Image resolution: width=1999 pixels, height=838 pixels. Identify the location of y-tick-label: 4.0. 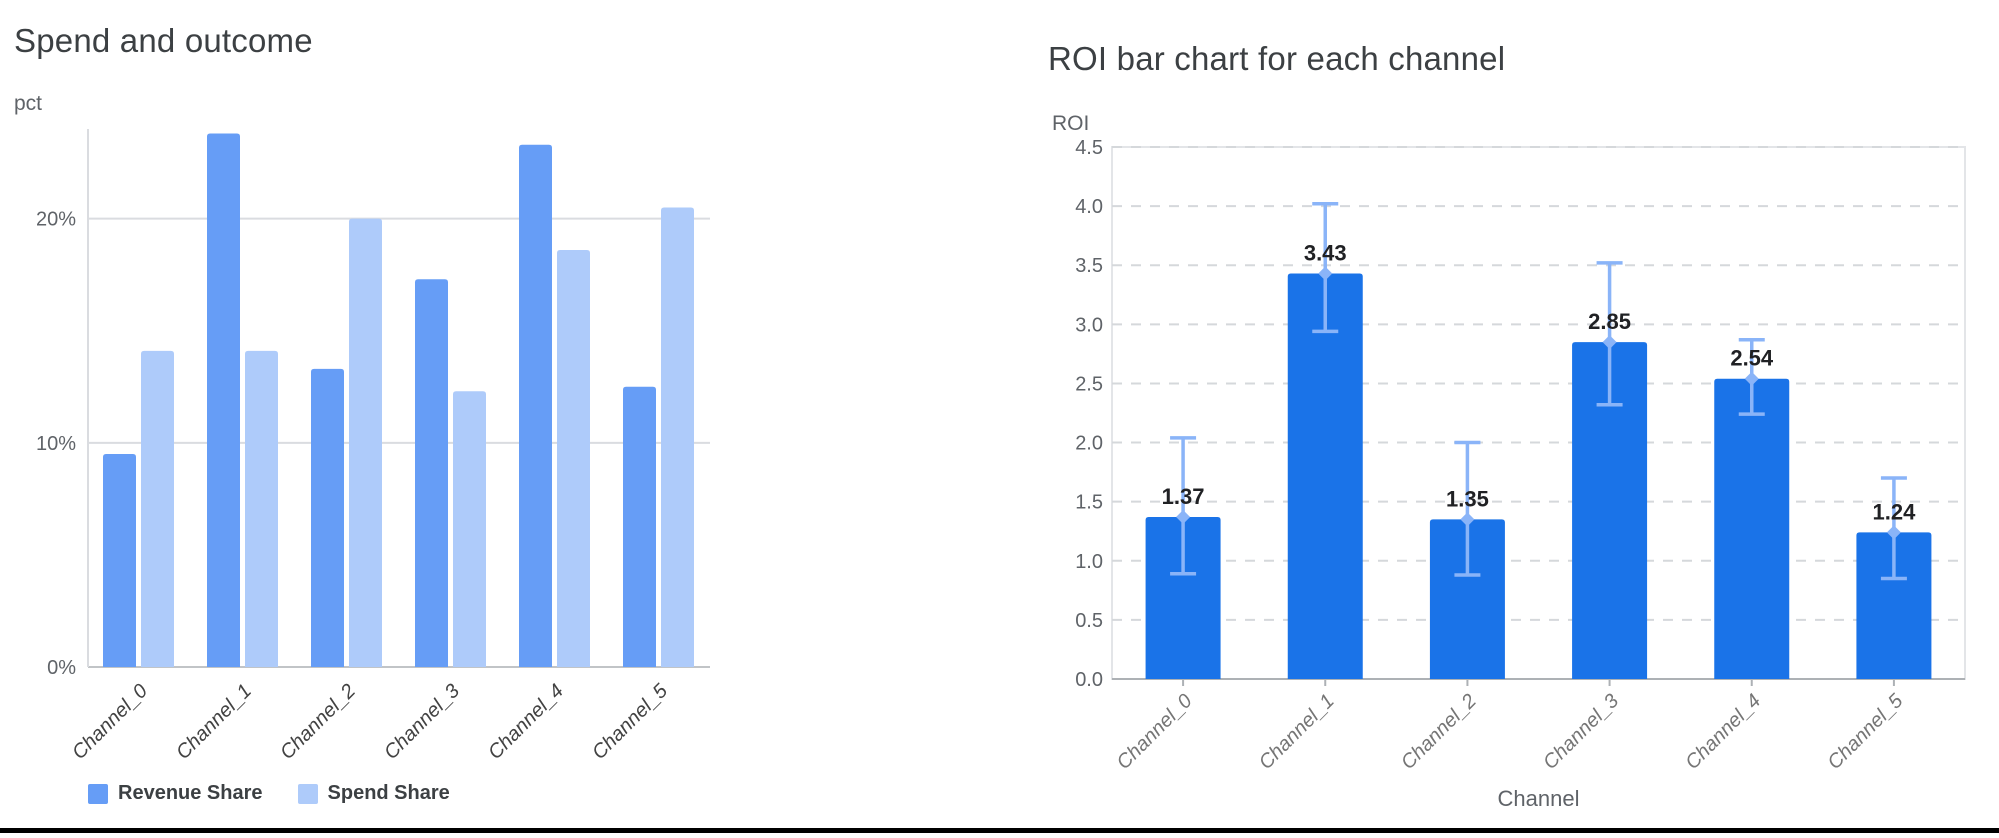
(1089, 207).